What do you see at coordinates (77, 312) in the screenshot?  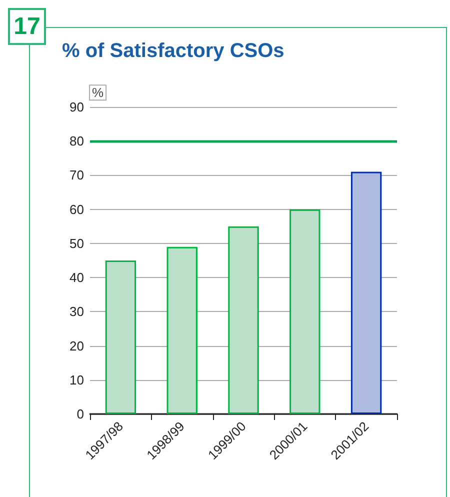 I see `y-tick-label: 30` at bounding box center [77, 312].